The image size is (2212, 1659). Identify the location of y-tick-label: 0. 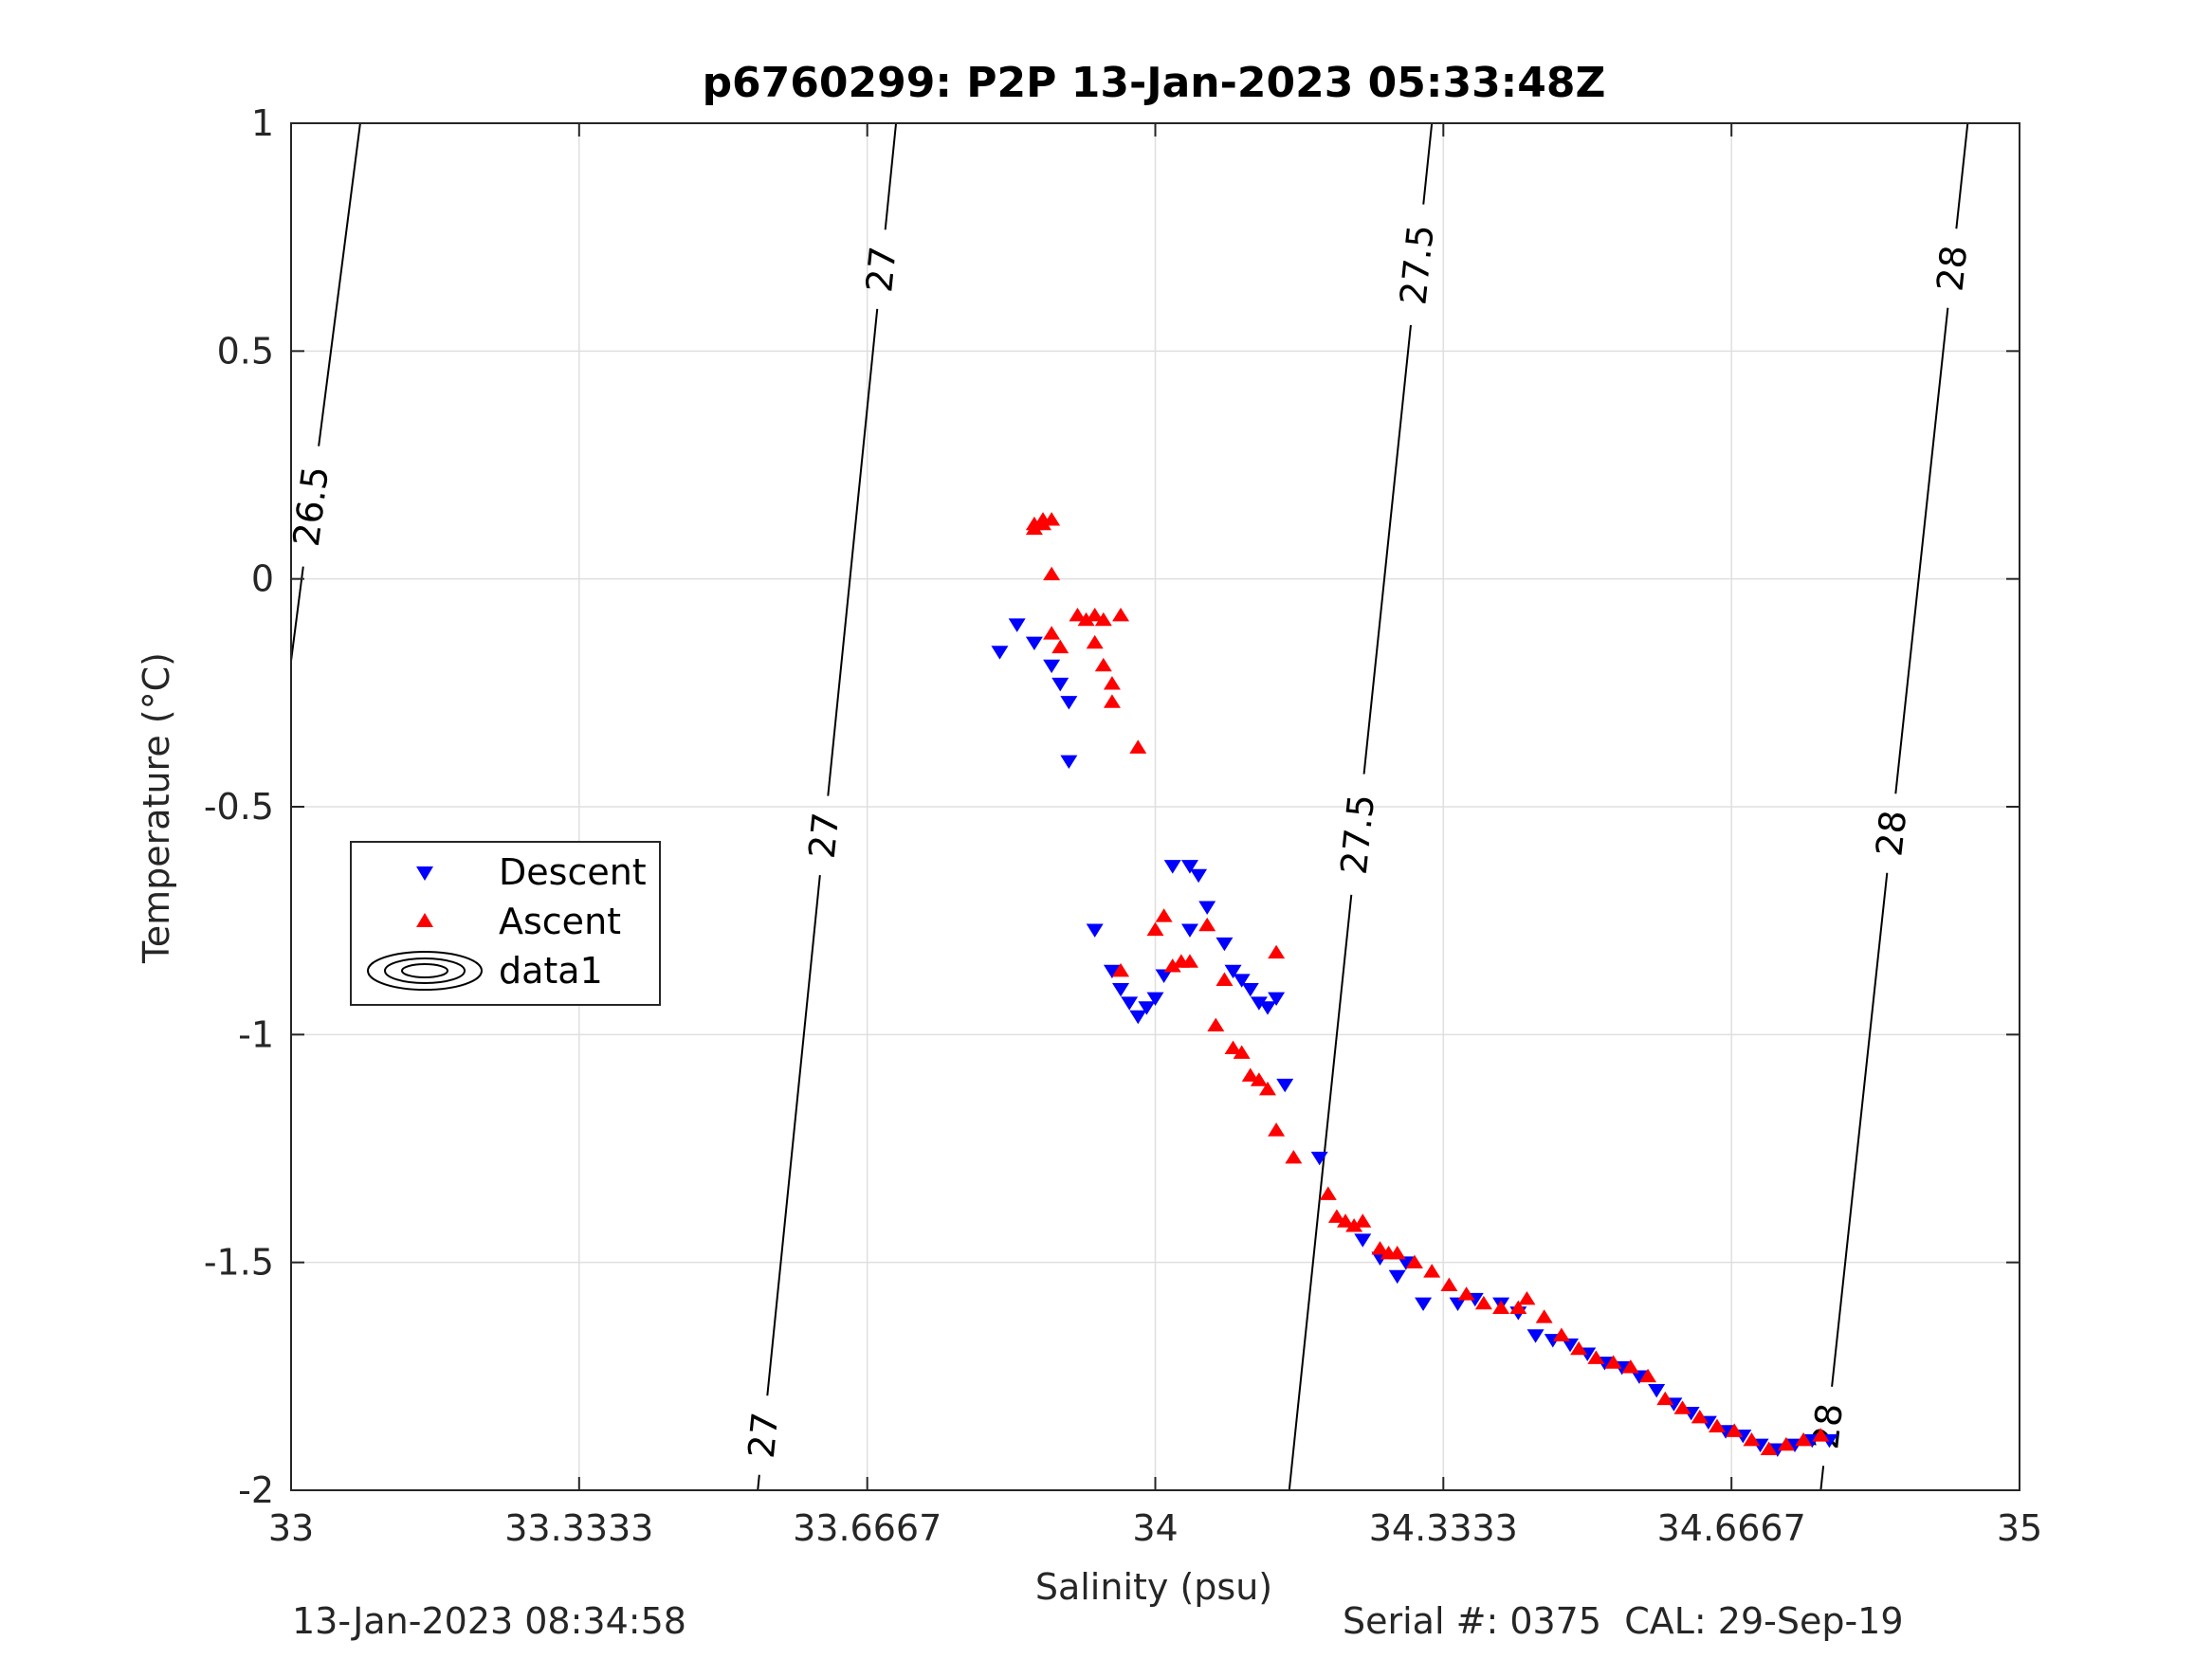
(262, 579).